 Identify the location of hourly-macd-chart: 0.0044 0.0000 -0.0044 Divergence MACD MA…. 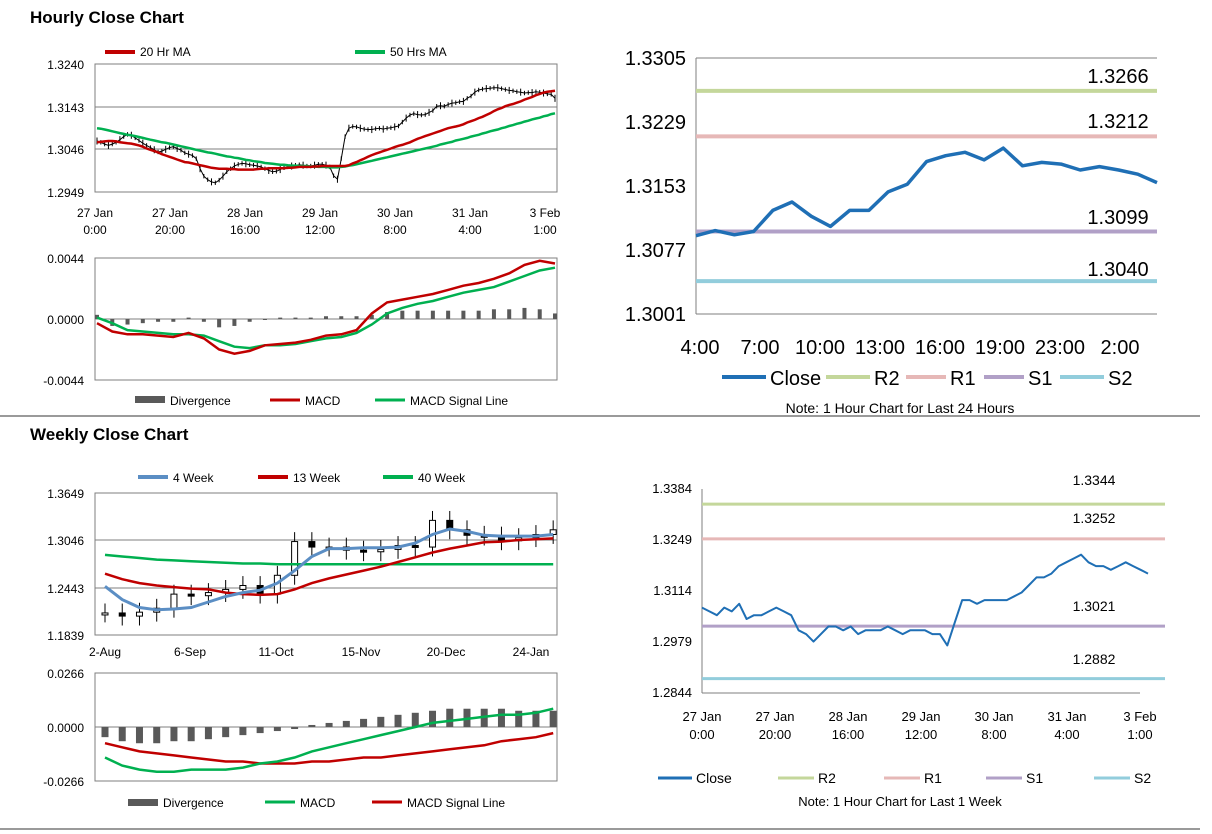
(300, 330).